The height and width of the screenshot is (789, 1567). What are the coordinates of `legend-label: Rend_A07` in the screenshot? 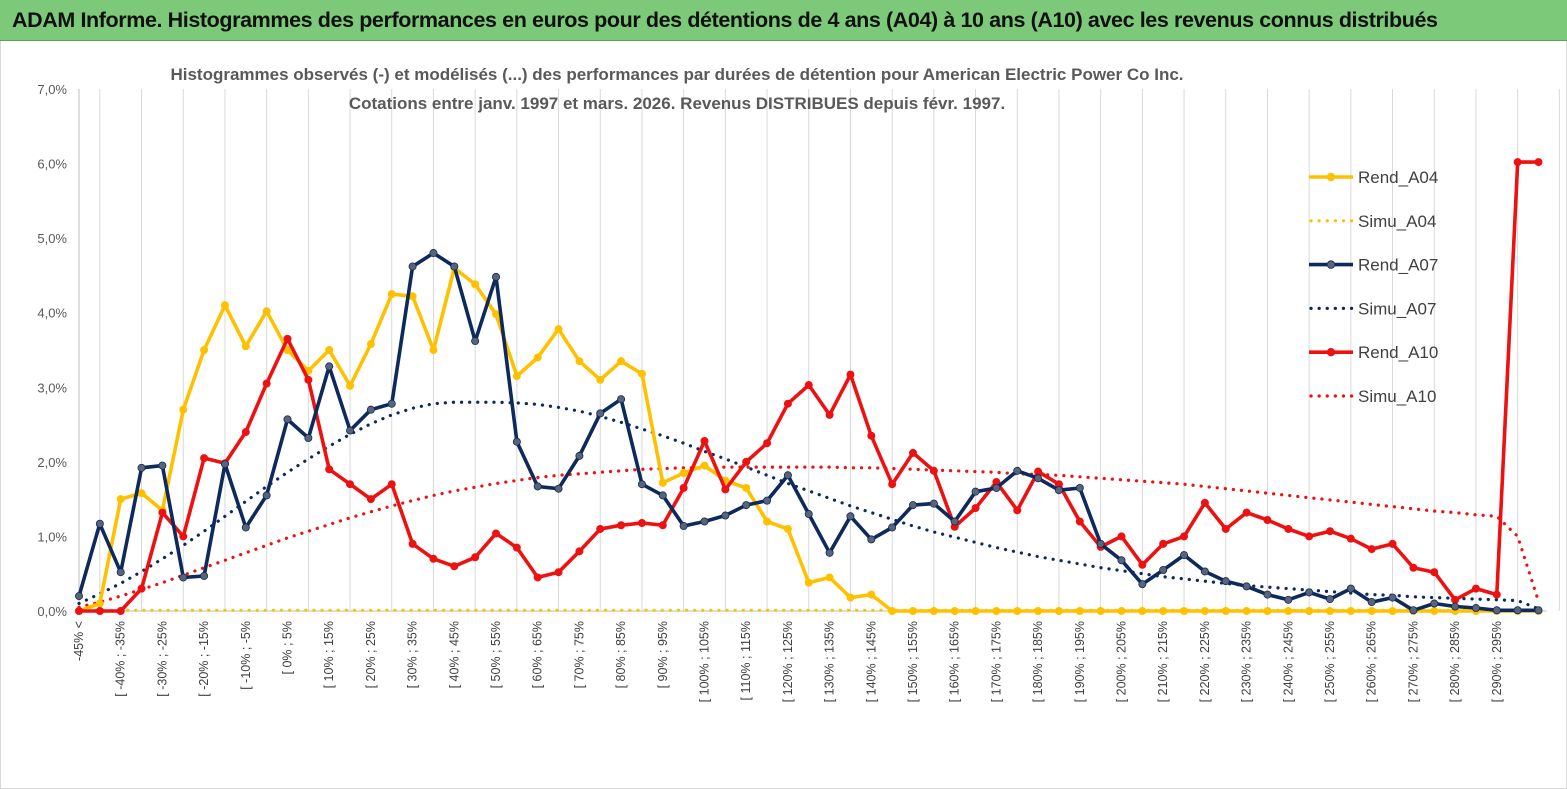 It's located at (1398, 265).